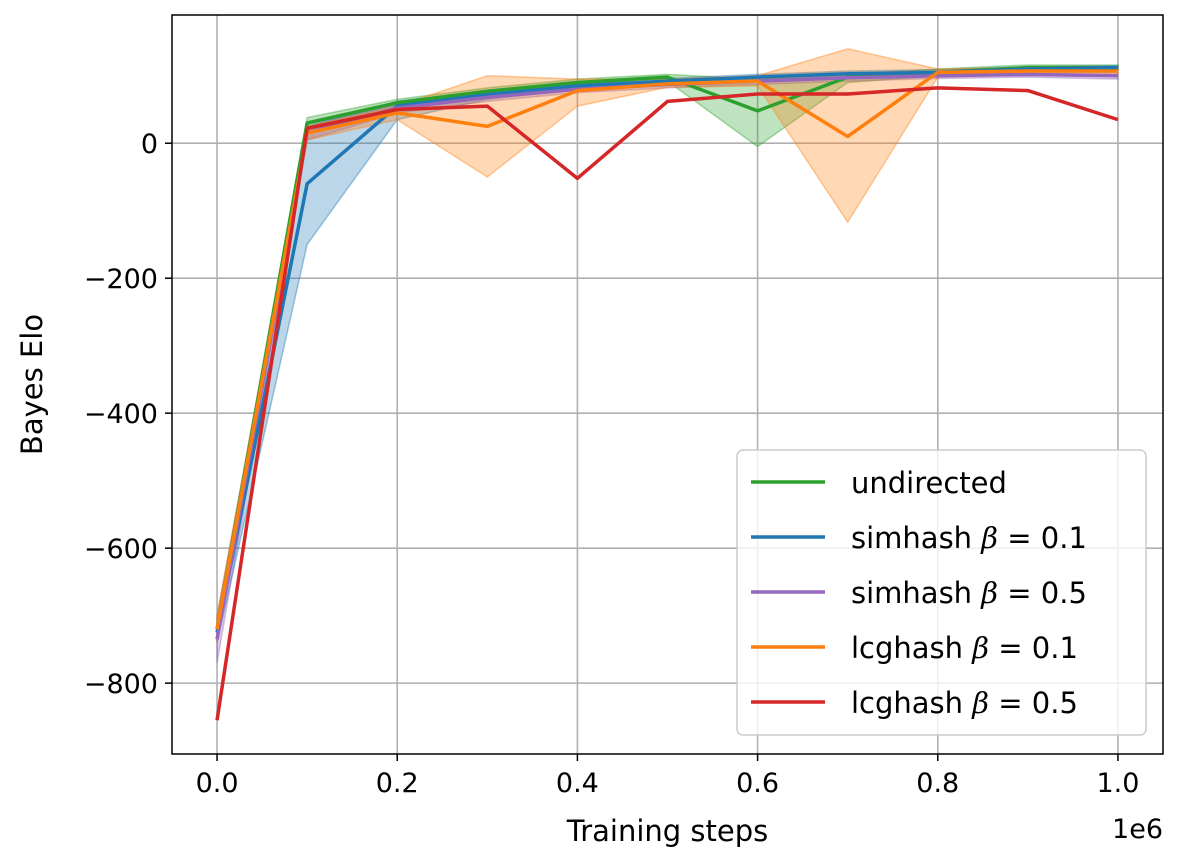 This screenshot has height=863, width=1180. I want to click on y-tick-label: −400, so click(121, 414).